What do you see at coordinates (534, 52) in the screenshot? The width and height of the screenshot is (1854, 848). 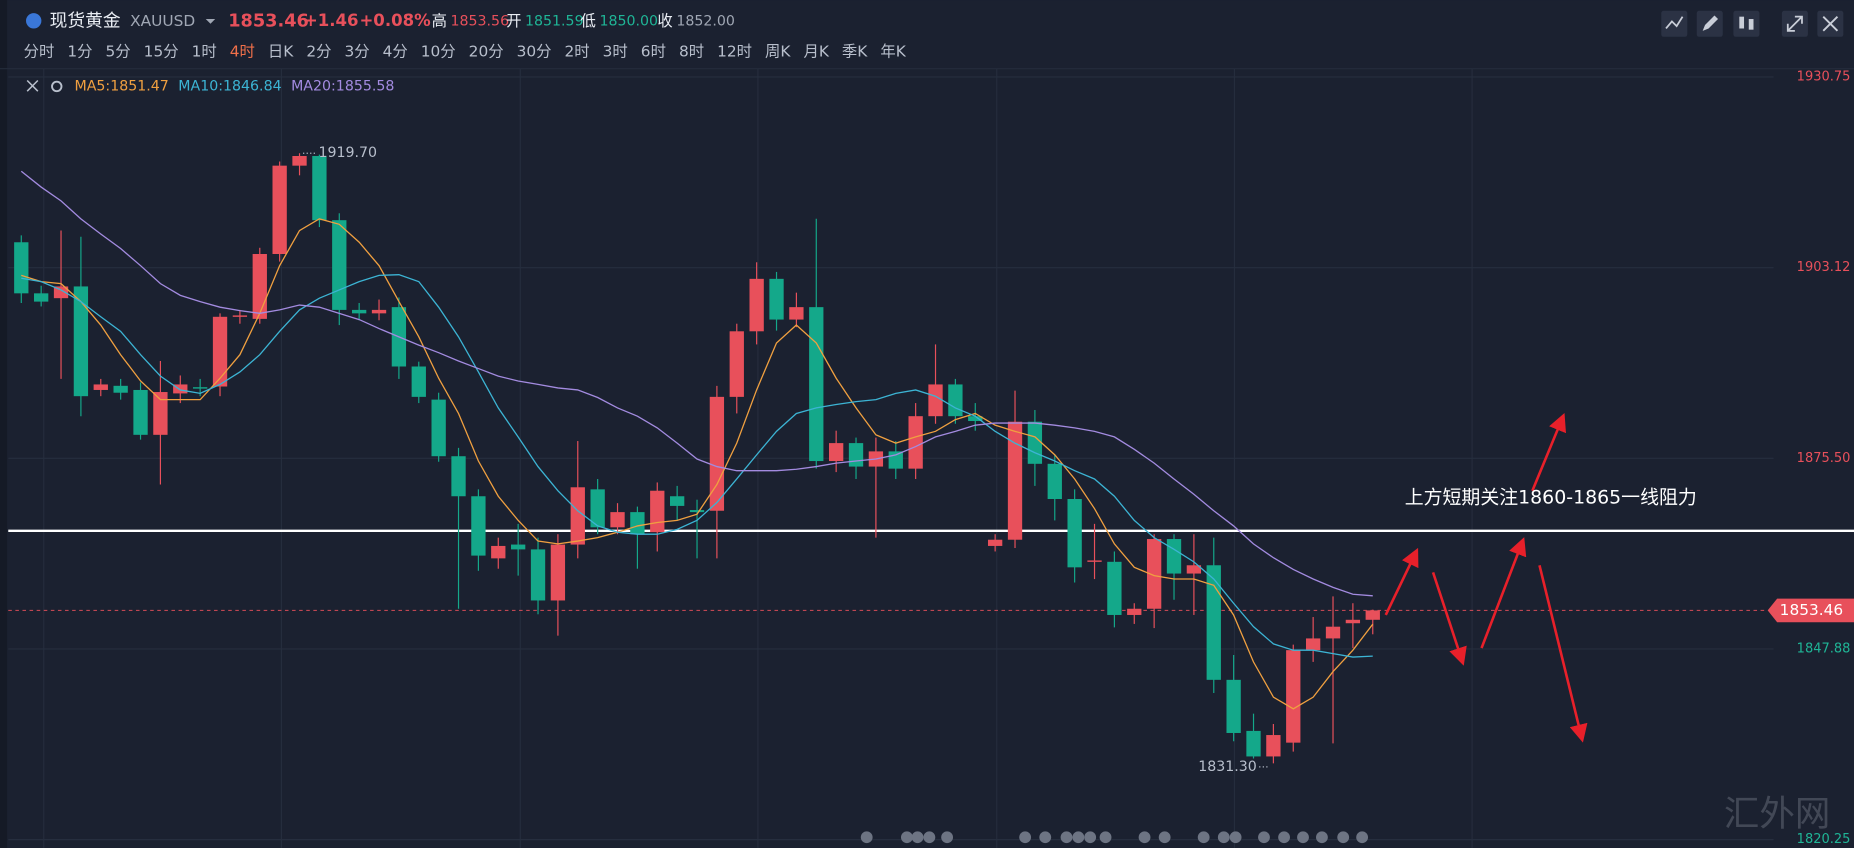 I see `period-tab: 30分` at bounding box center [534, 52].